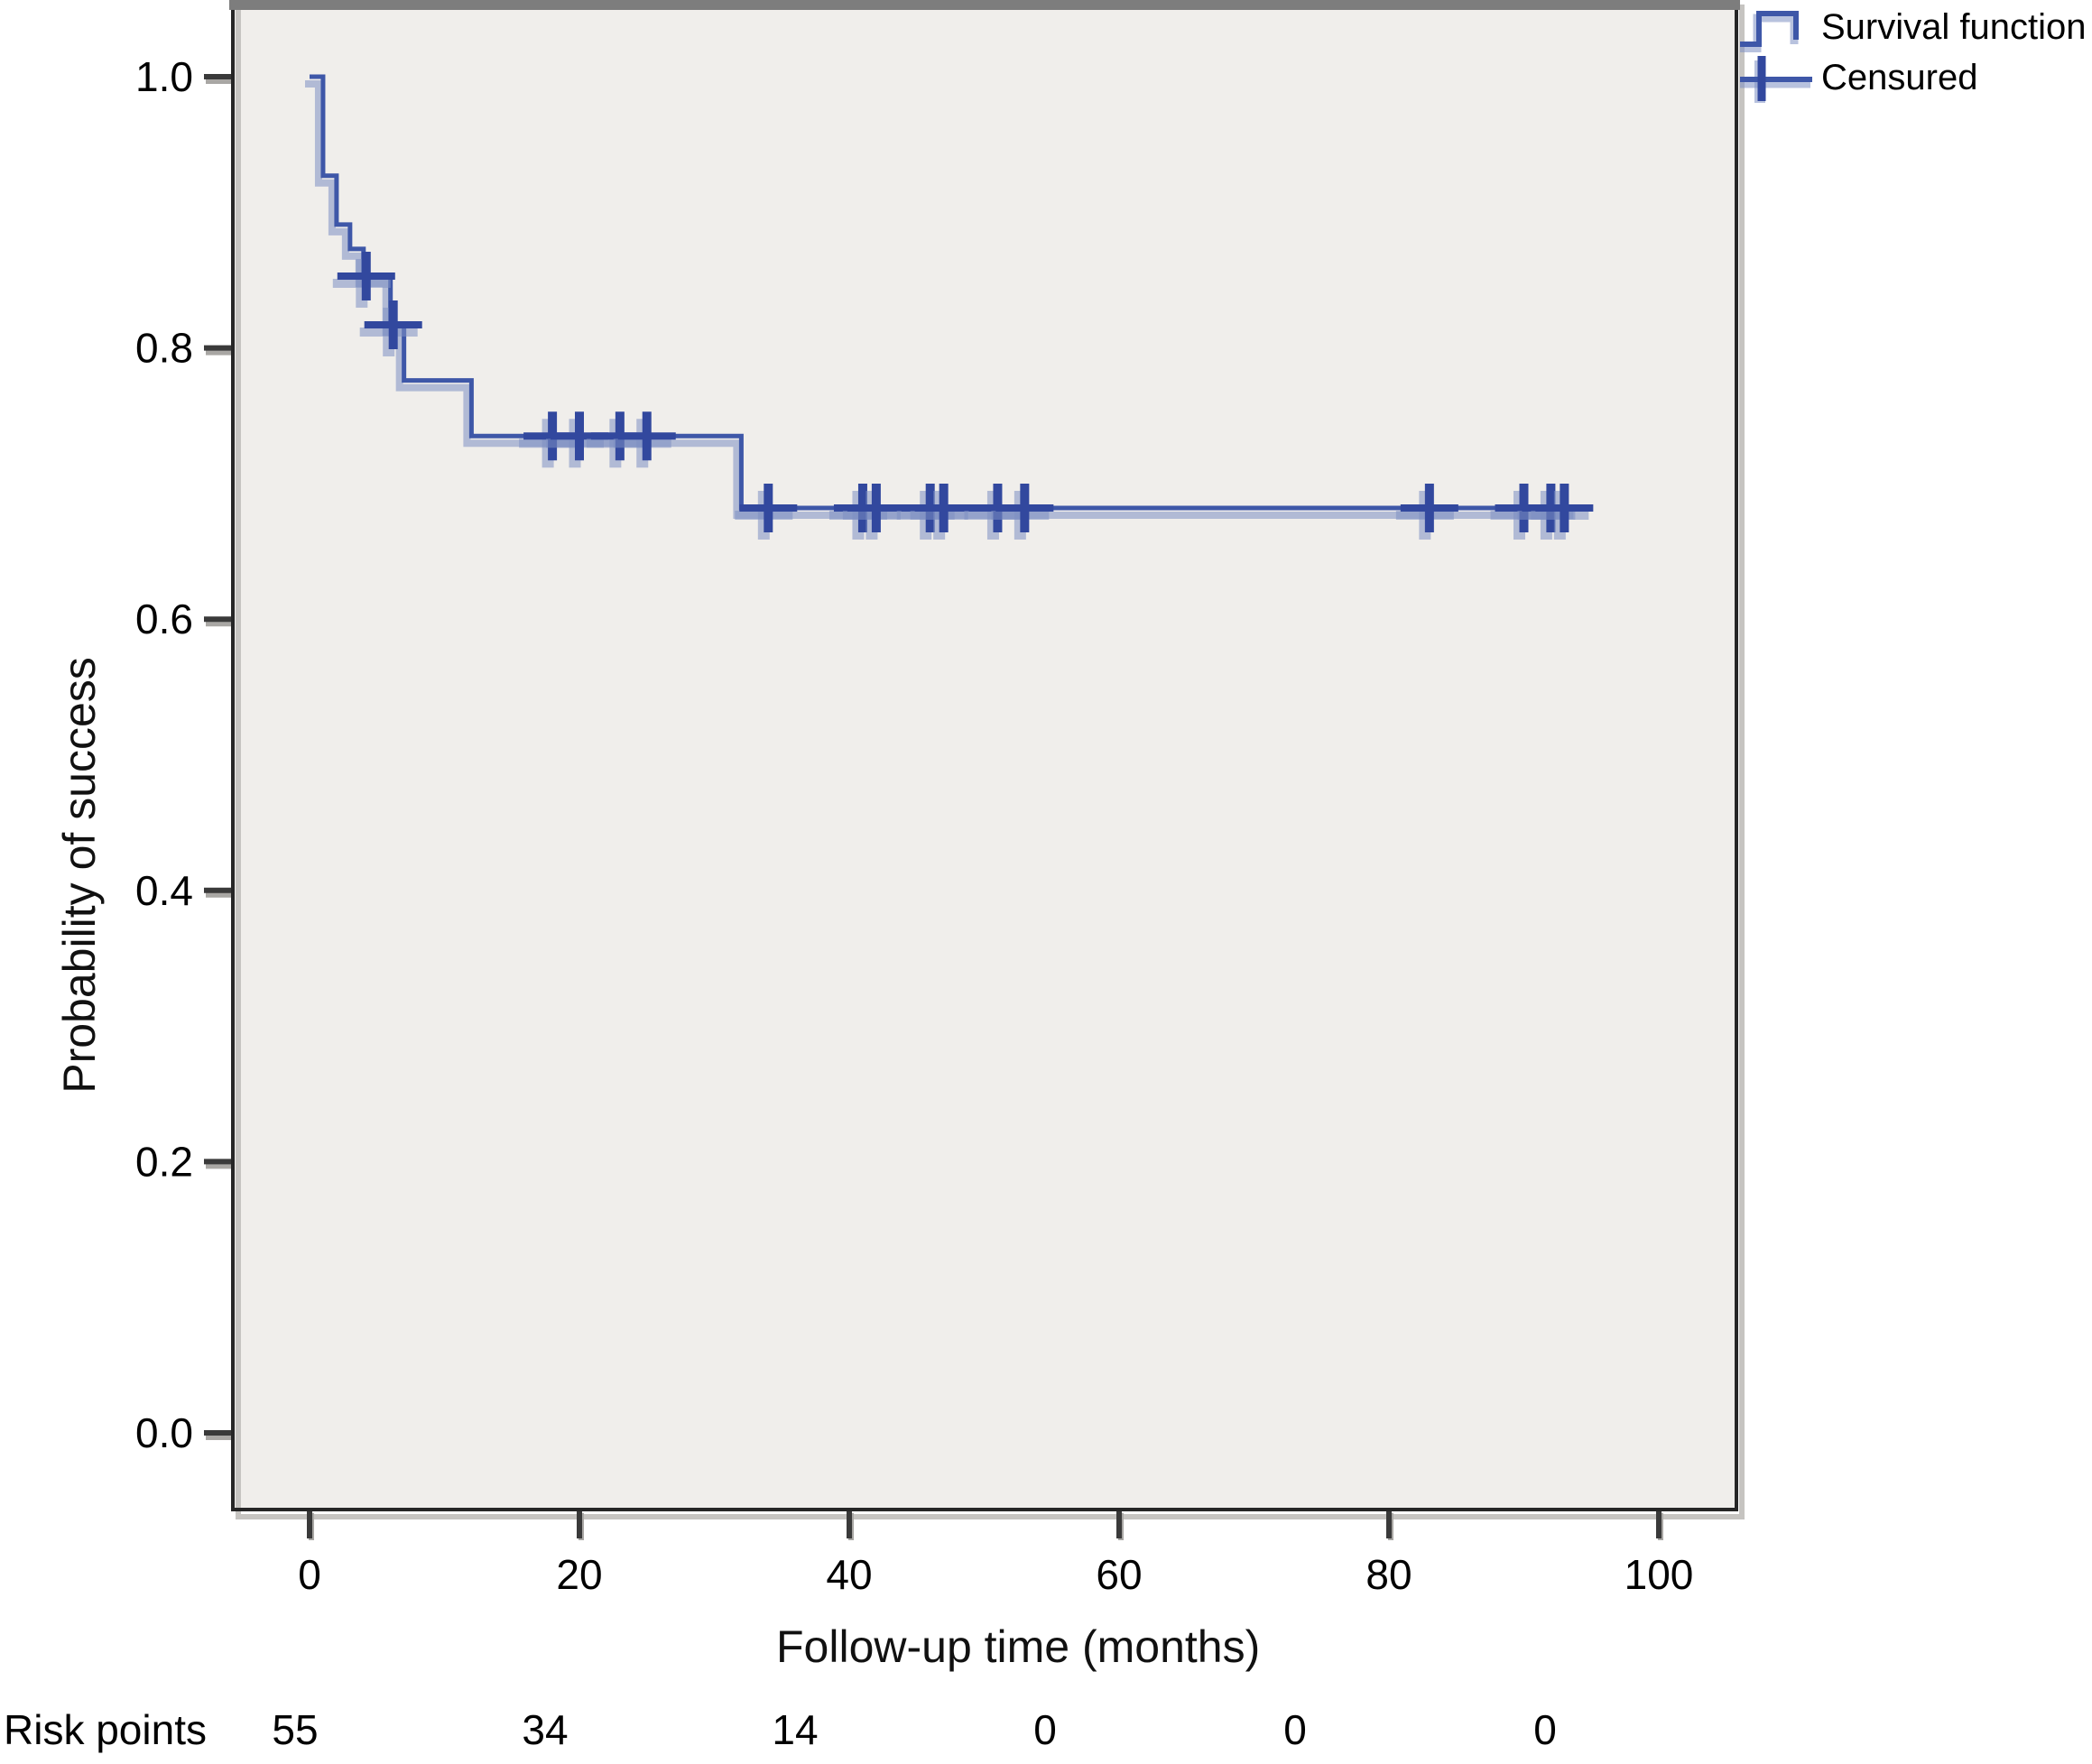 Image resolution: width=2092 pixels, height=1764 pixels. What do you see at coordinates (164, 349) in the screenshot?
I see `y-tick-label: 0.8` at bounding box center [164, 349].